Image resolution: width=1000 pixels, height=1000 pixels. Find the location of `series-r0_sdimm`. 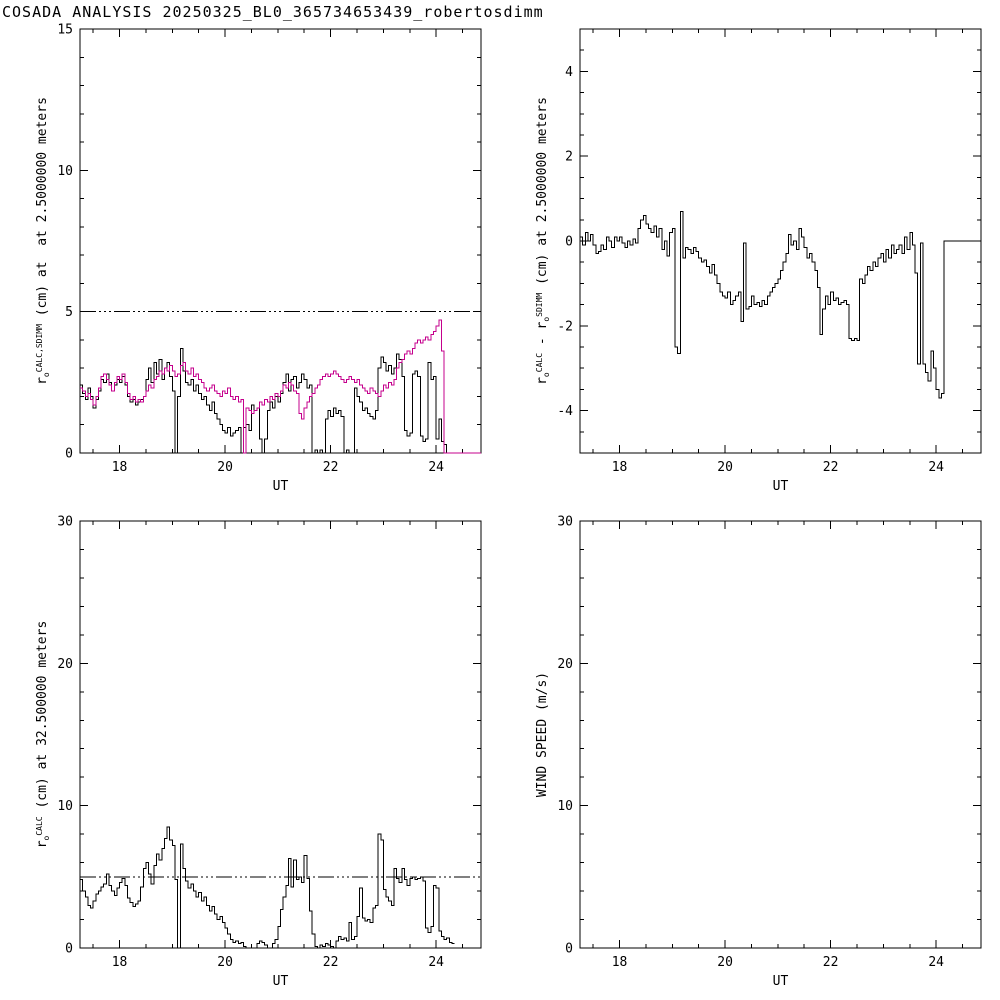

series-r0_sdimm is located at coordinates (280, 386).